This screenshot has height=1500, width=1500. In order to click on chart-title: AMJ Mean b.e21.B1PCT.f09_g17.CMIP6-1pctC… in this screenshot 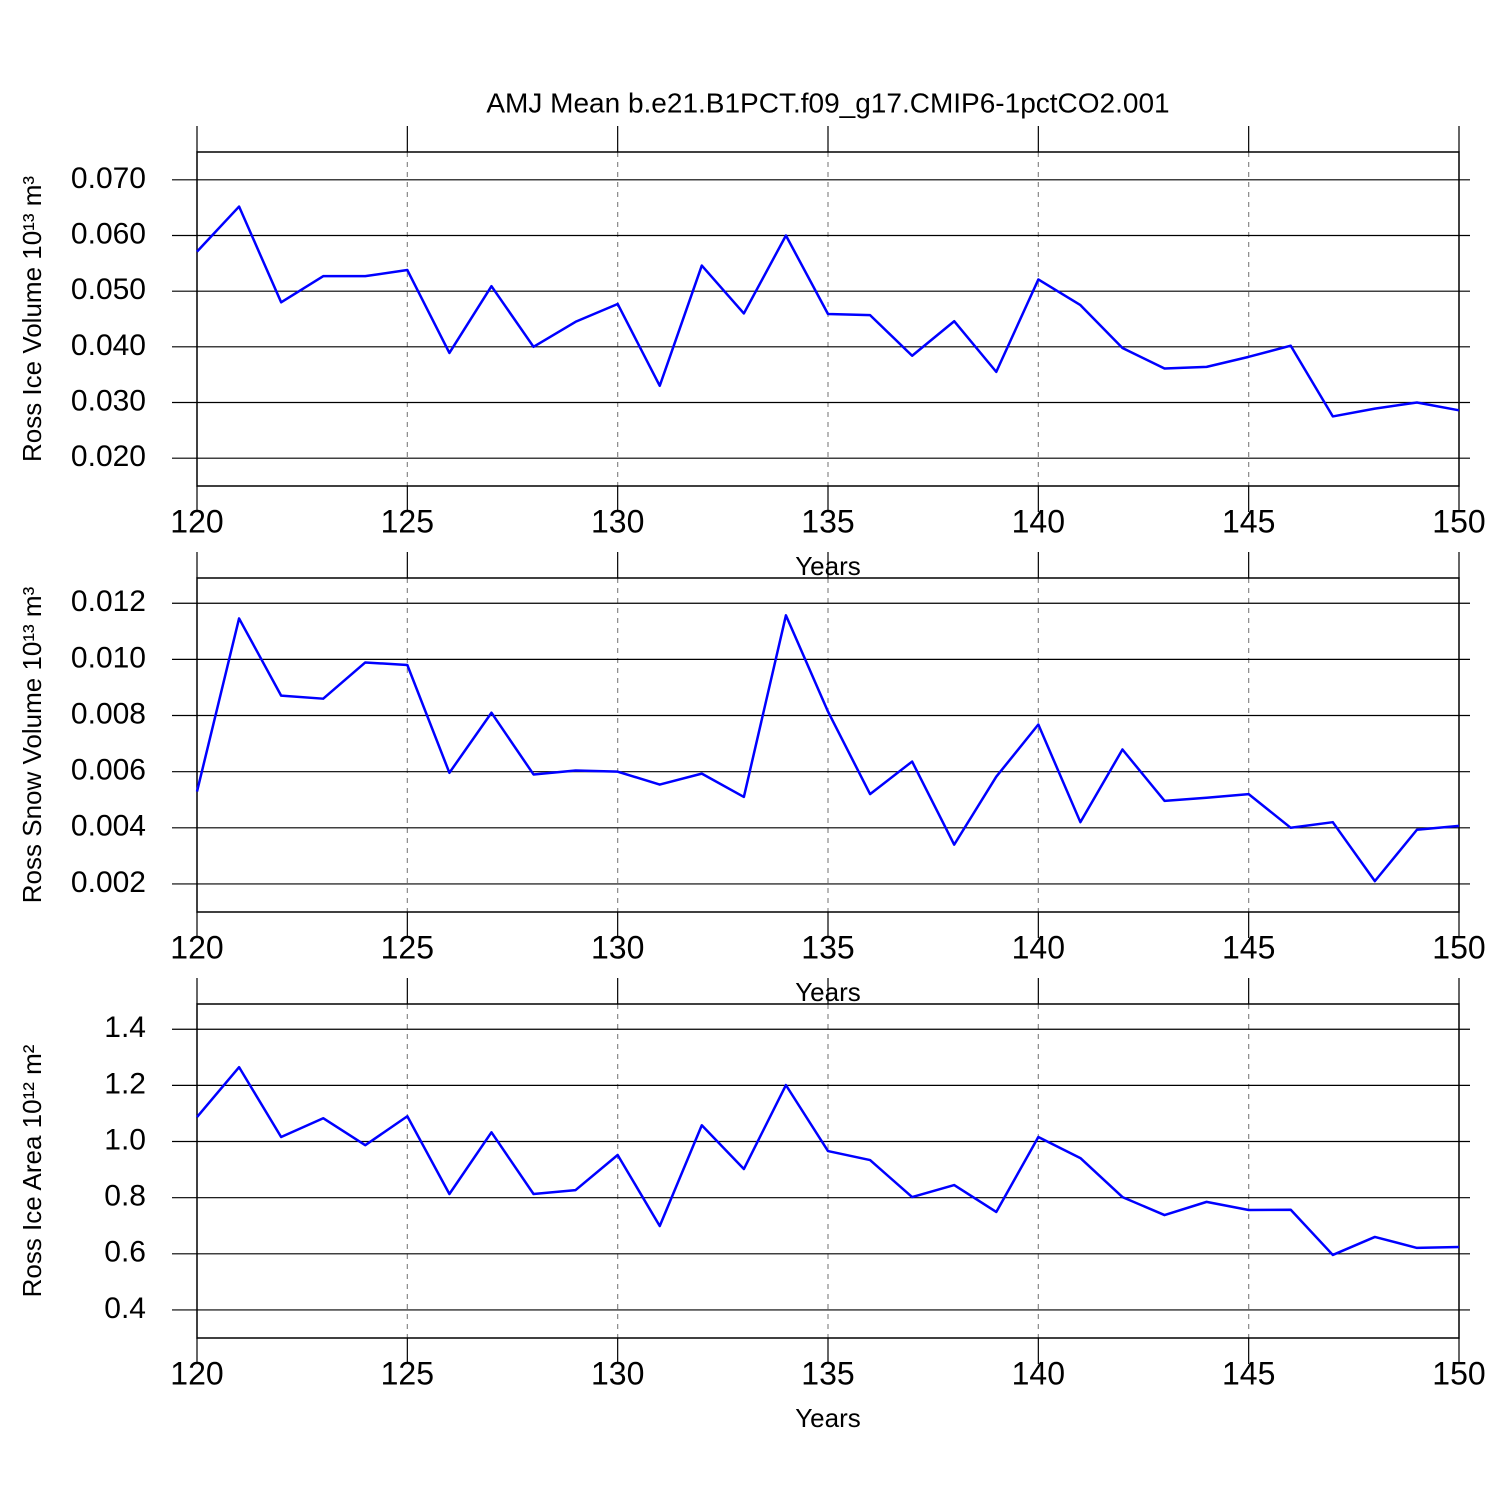, I will do `click(827, 102)`.